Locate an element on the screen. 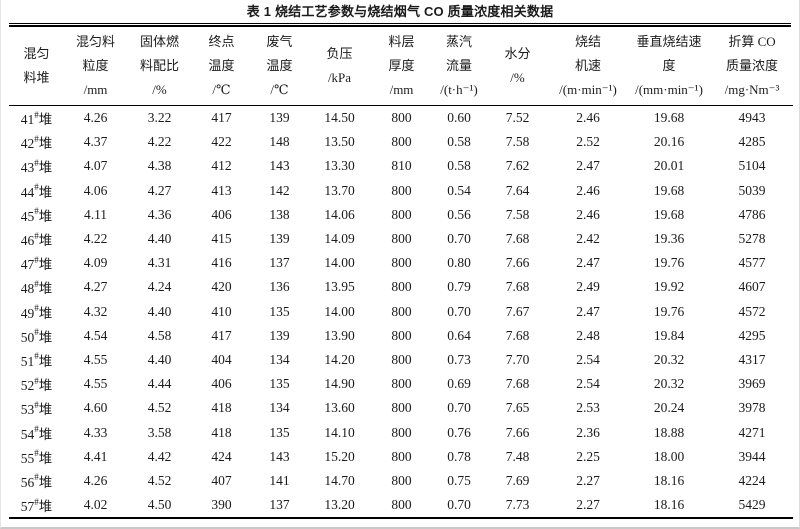 The height and width of the screenshot is (529, 800). pile-label: 43#堆 is located at coordinates (36, 166).